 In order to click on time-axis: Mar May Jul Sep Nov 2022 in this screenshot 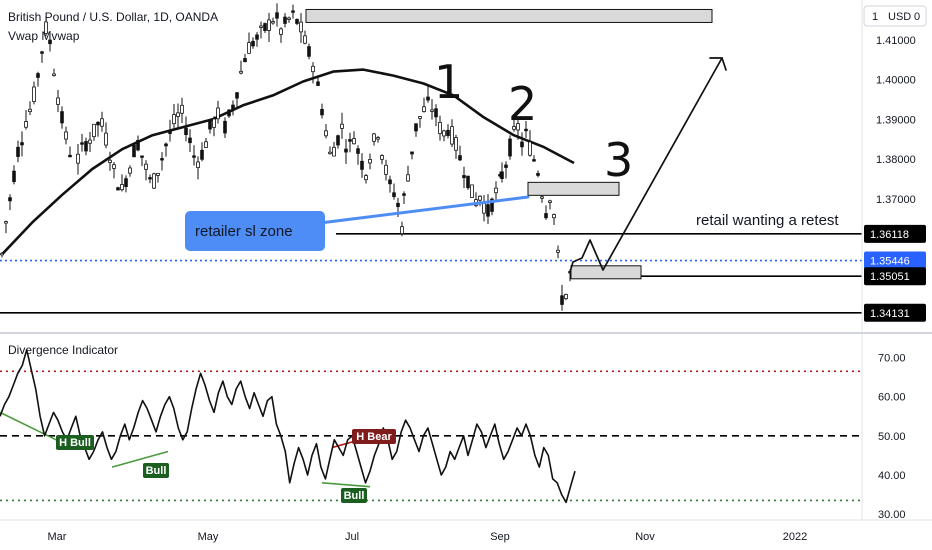, I will do `click(466, 531)`.